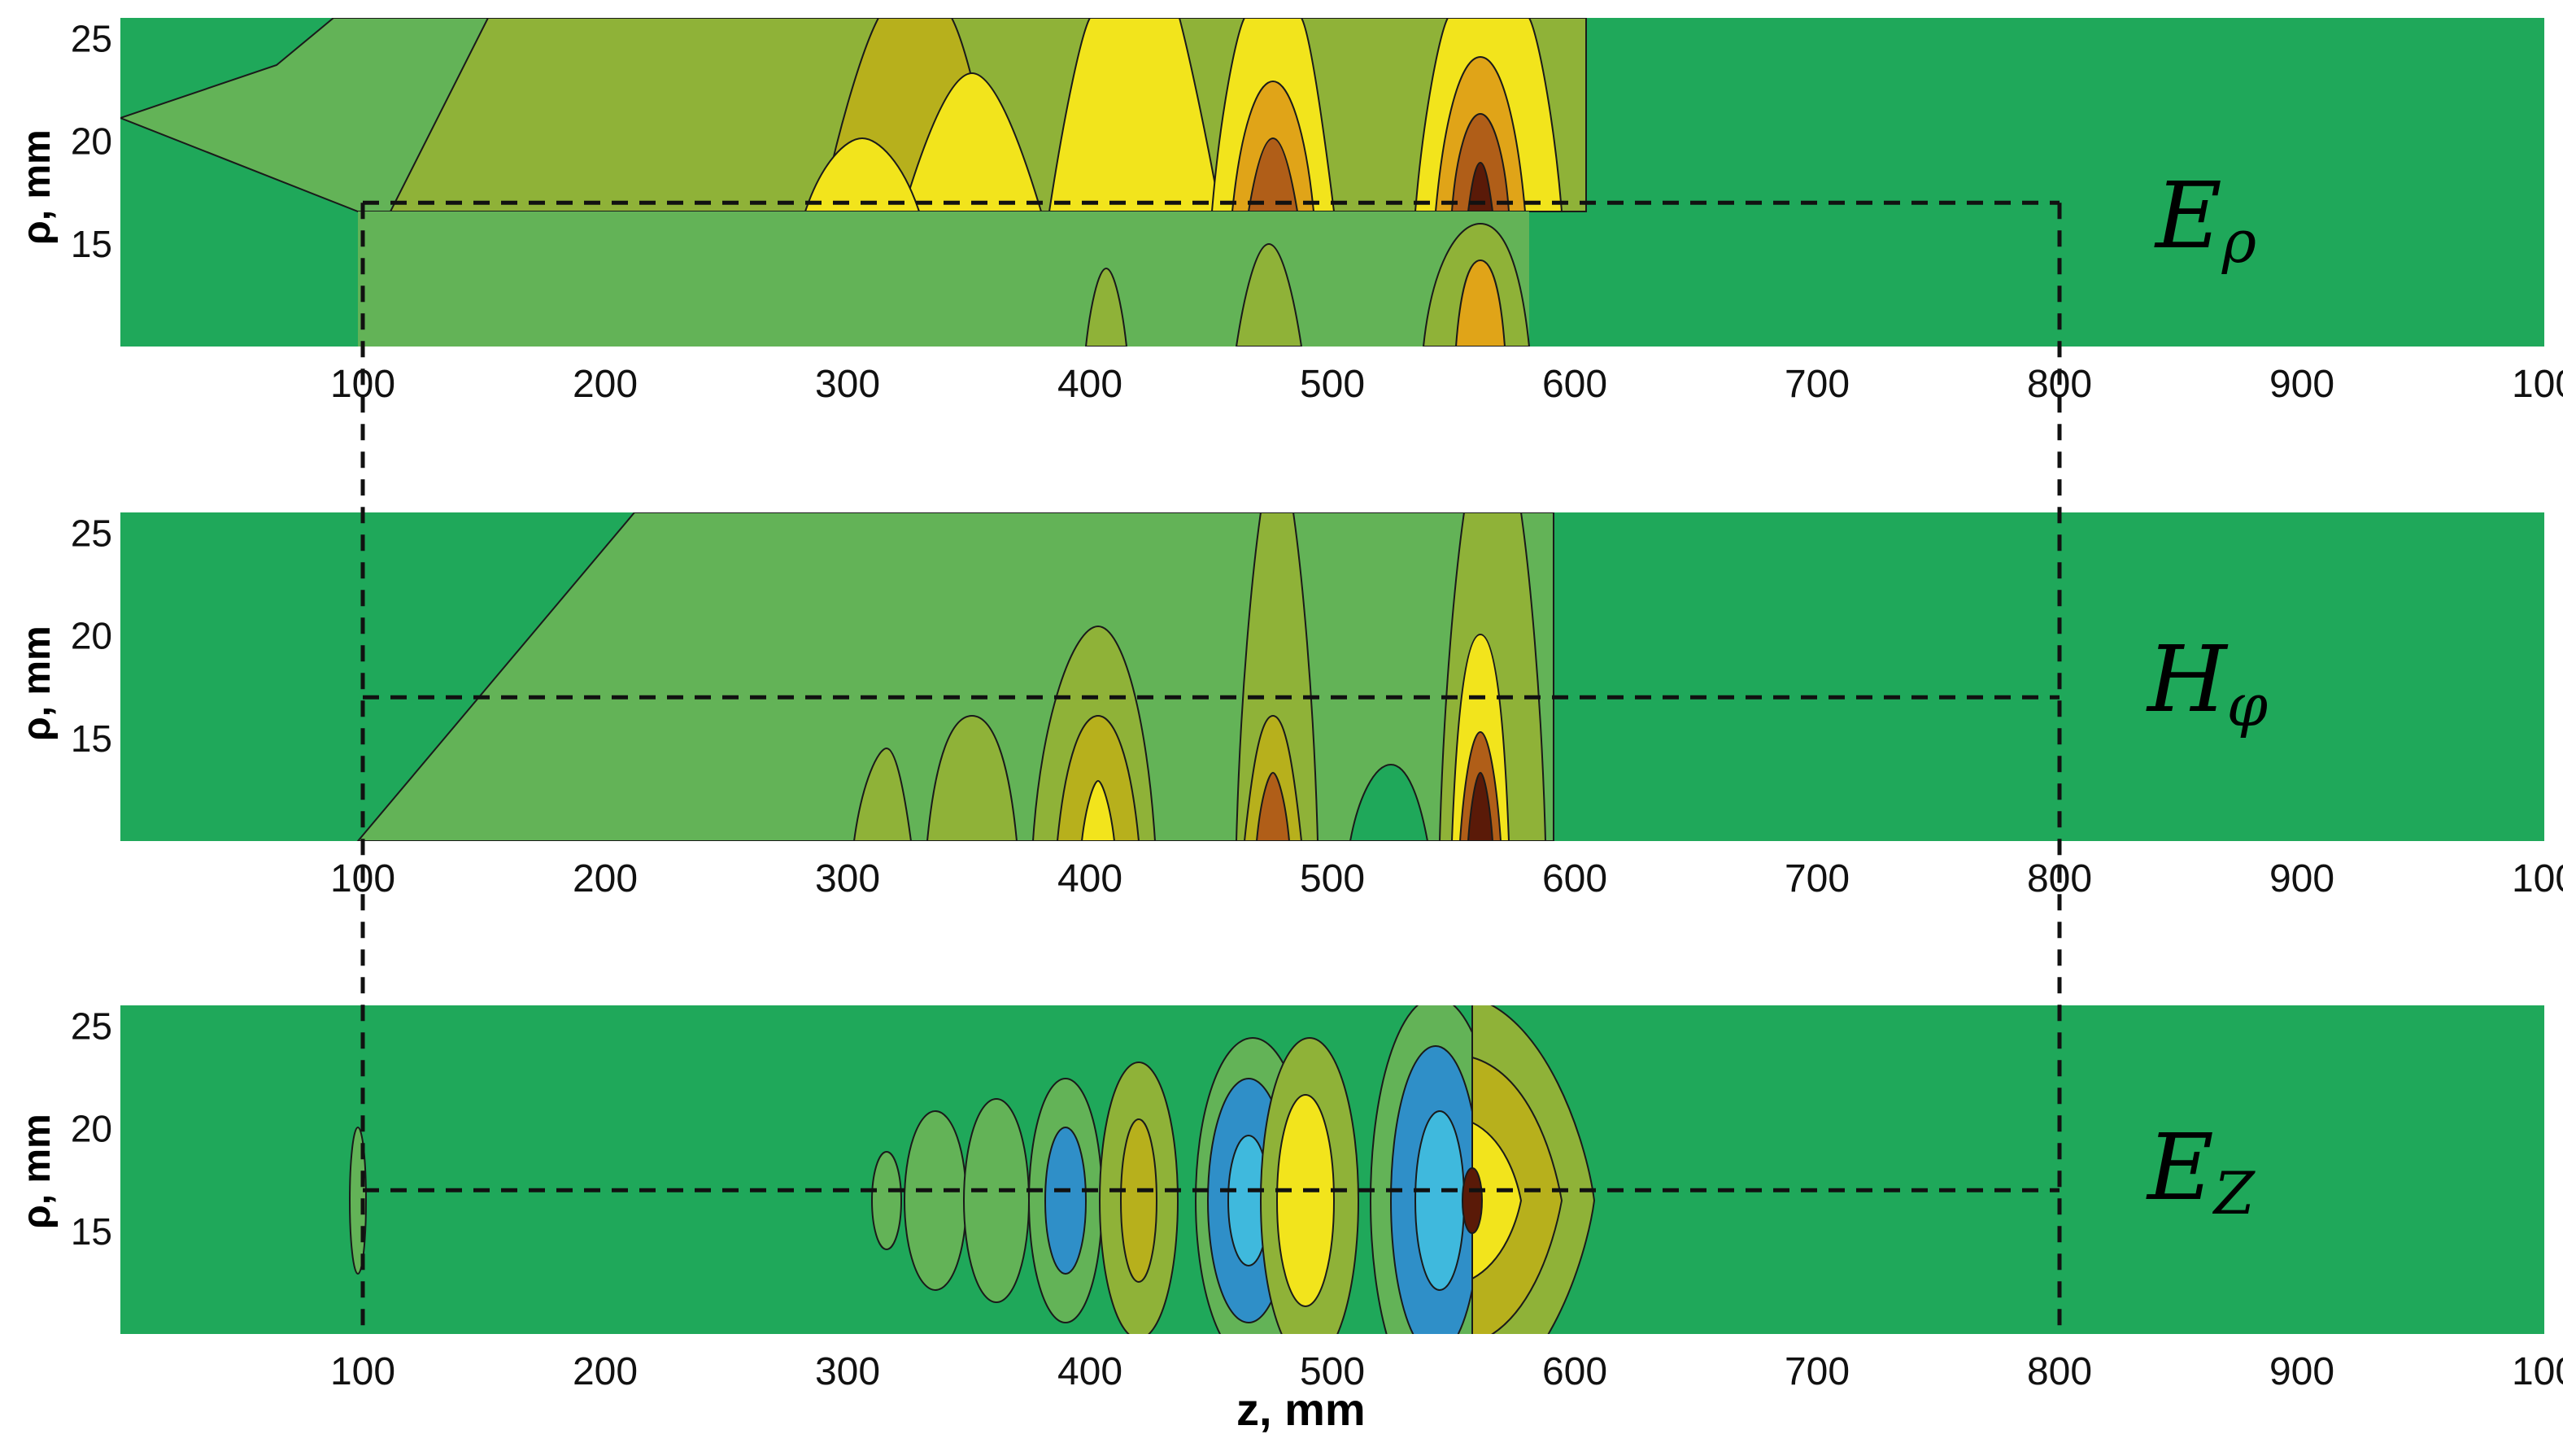 This screenshot has width=2563, height=1456. Describe the element at coordinates (2247, 705) in the screenshot. I see `field-subscript: φ` at that location.